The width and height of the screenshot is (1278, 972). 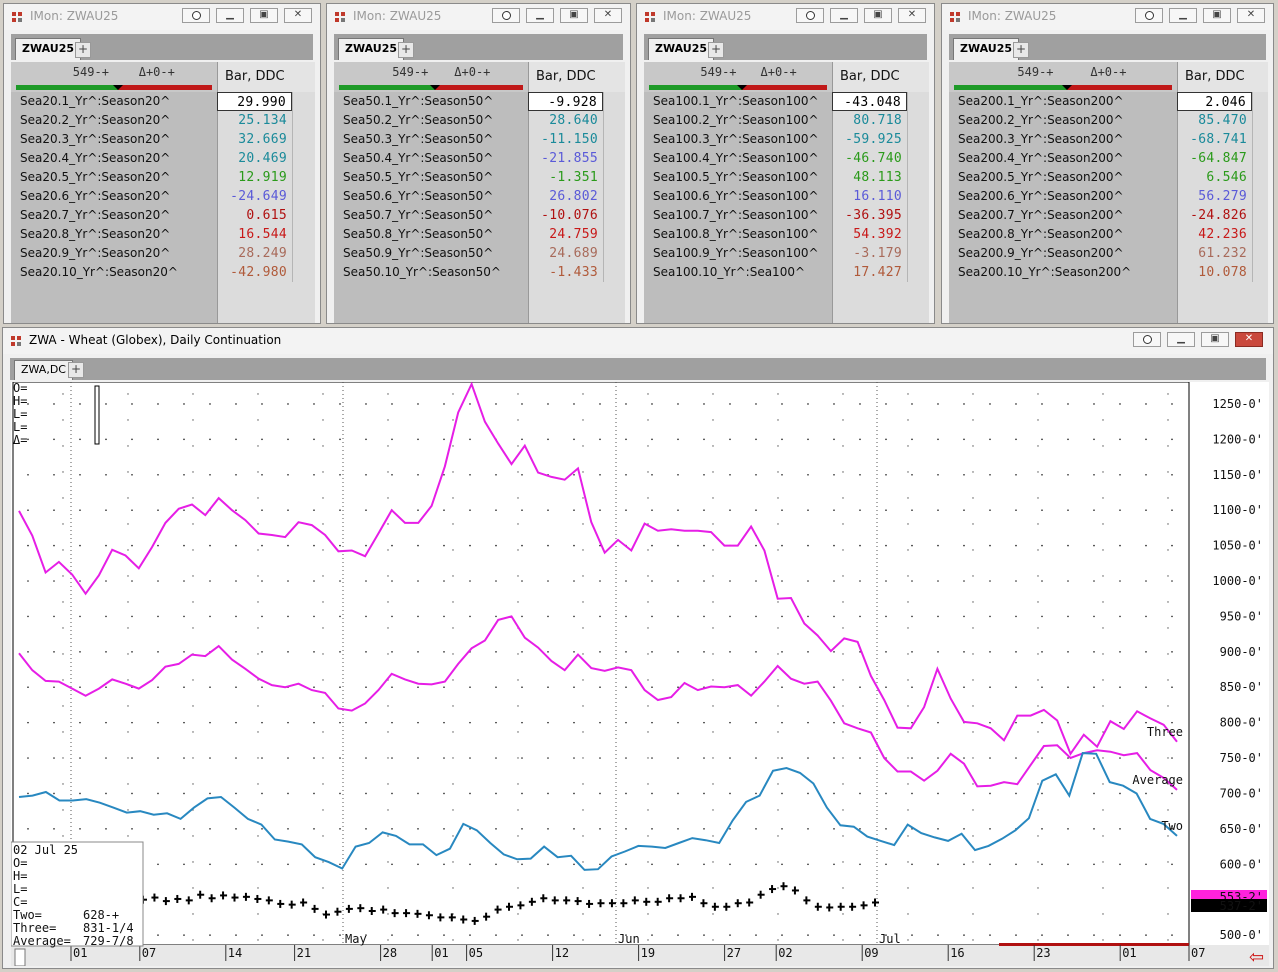 I want to click on row-value: -68.741, so click(x=1214, y=139).